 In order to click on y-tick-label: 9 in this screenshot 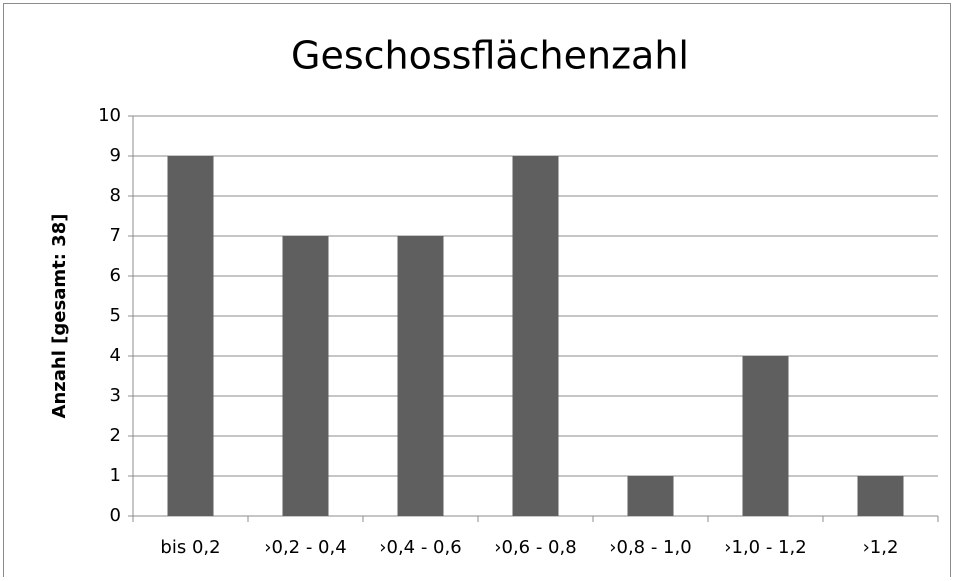, I will do `click(115, 155)`.